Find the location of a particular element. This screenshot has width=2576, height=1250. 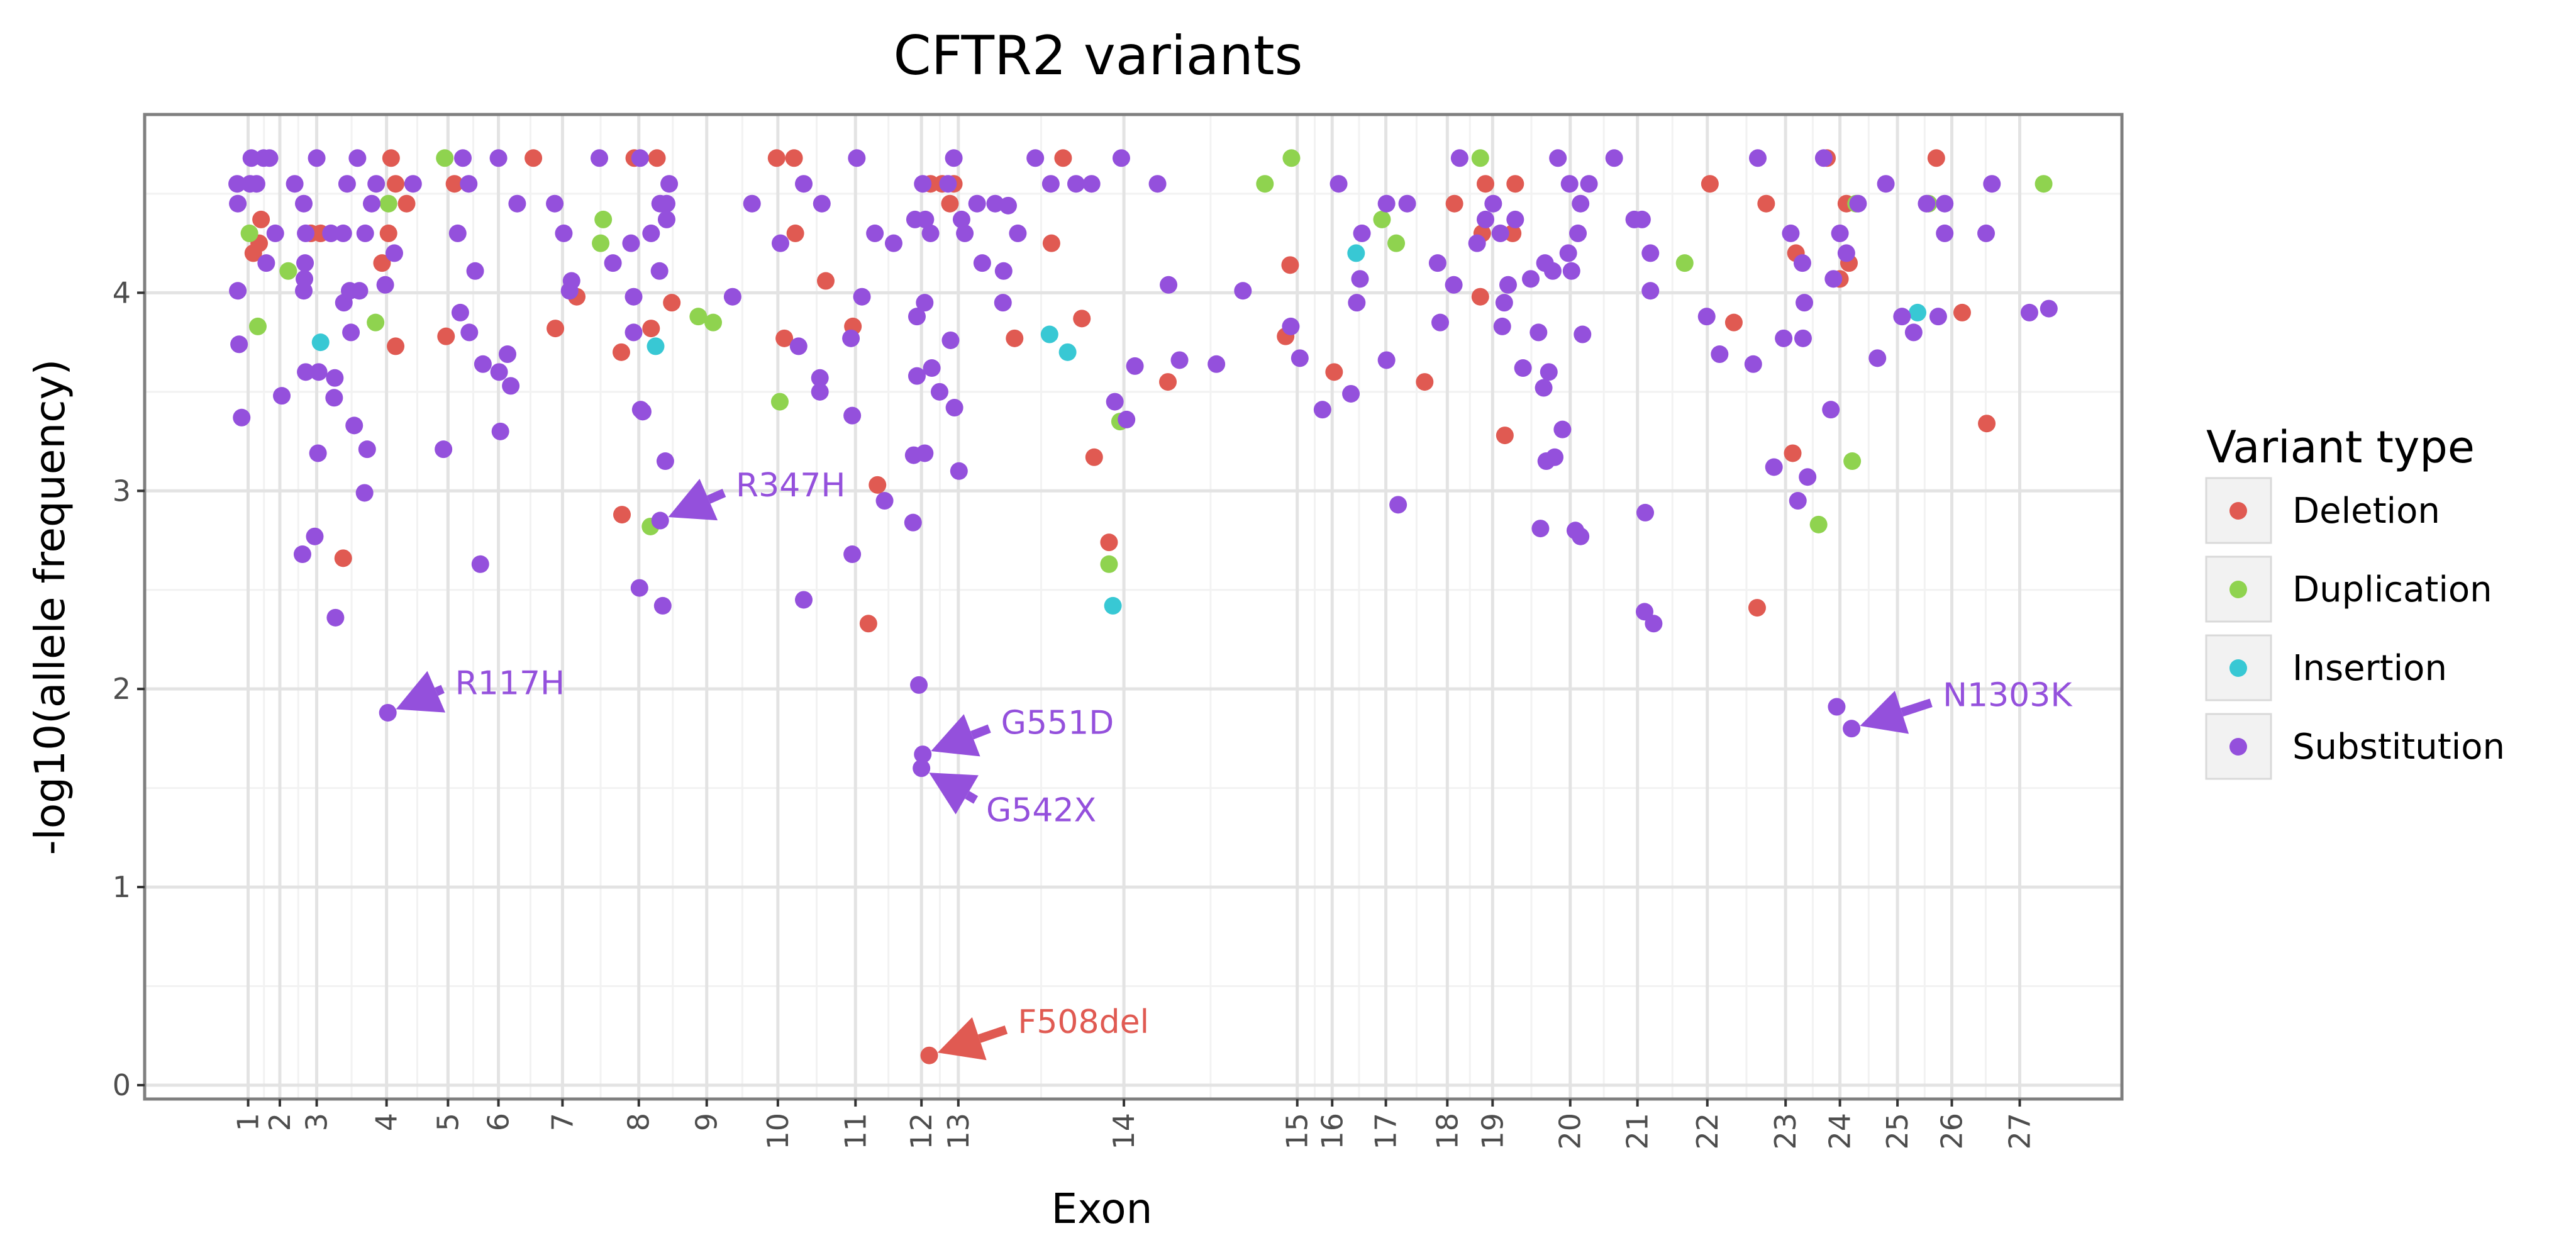

legend-item-substitution: Substitution is located at coordinates (2355, 746).